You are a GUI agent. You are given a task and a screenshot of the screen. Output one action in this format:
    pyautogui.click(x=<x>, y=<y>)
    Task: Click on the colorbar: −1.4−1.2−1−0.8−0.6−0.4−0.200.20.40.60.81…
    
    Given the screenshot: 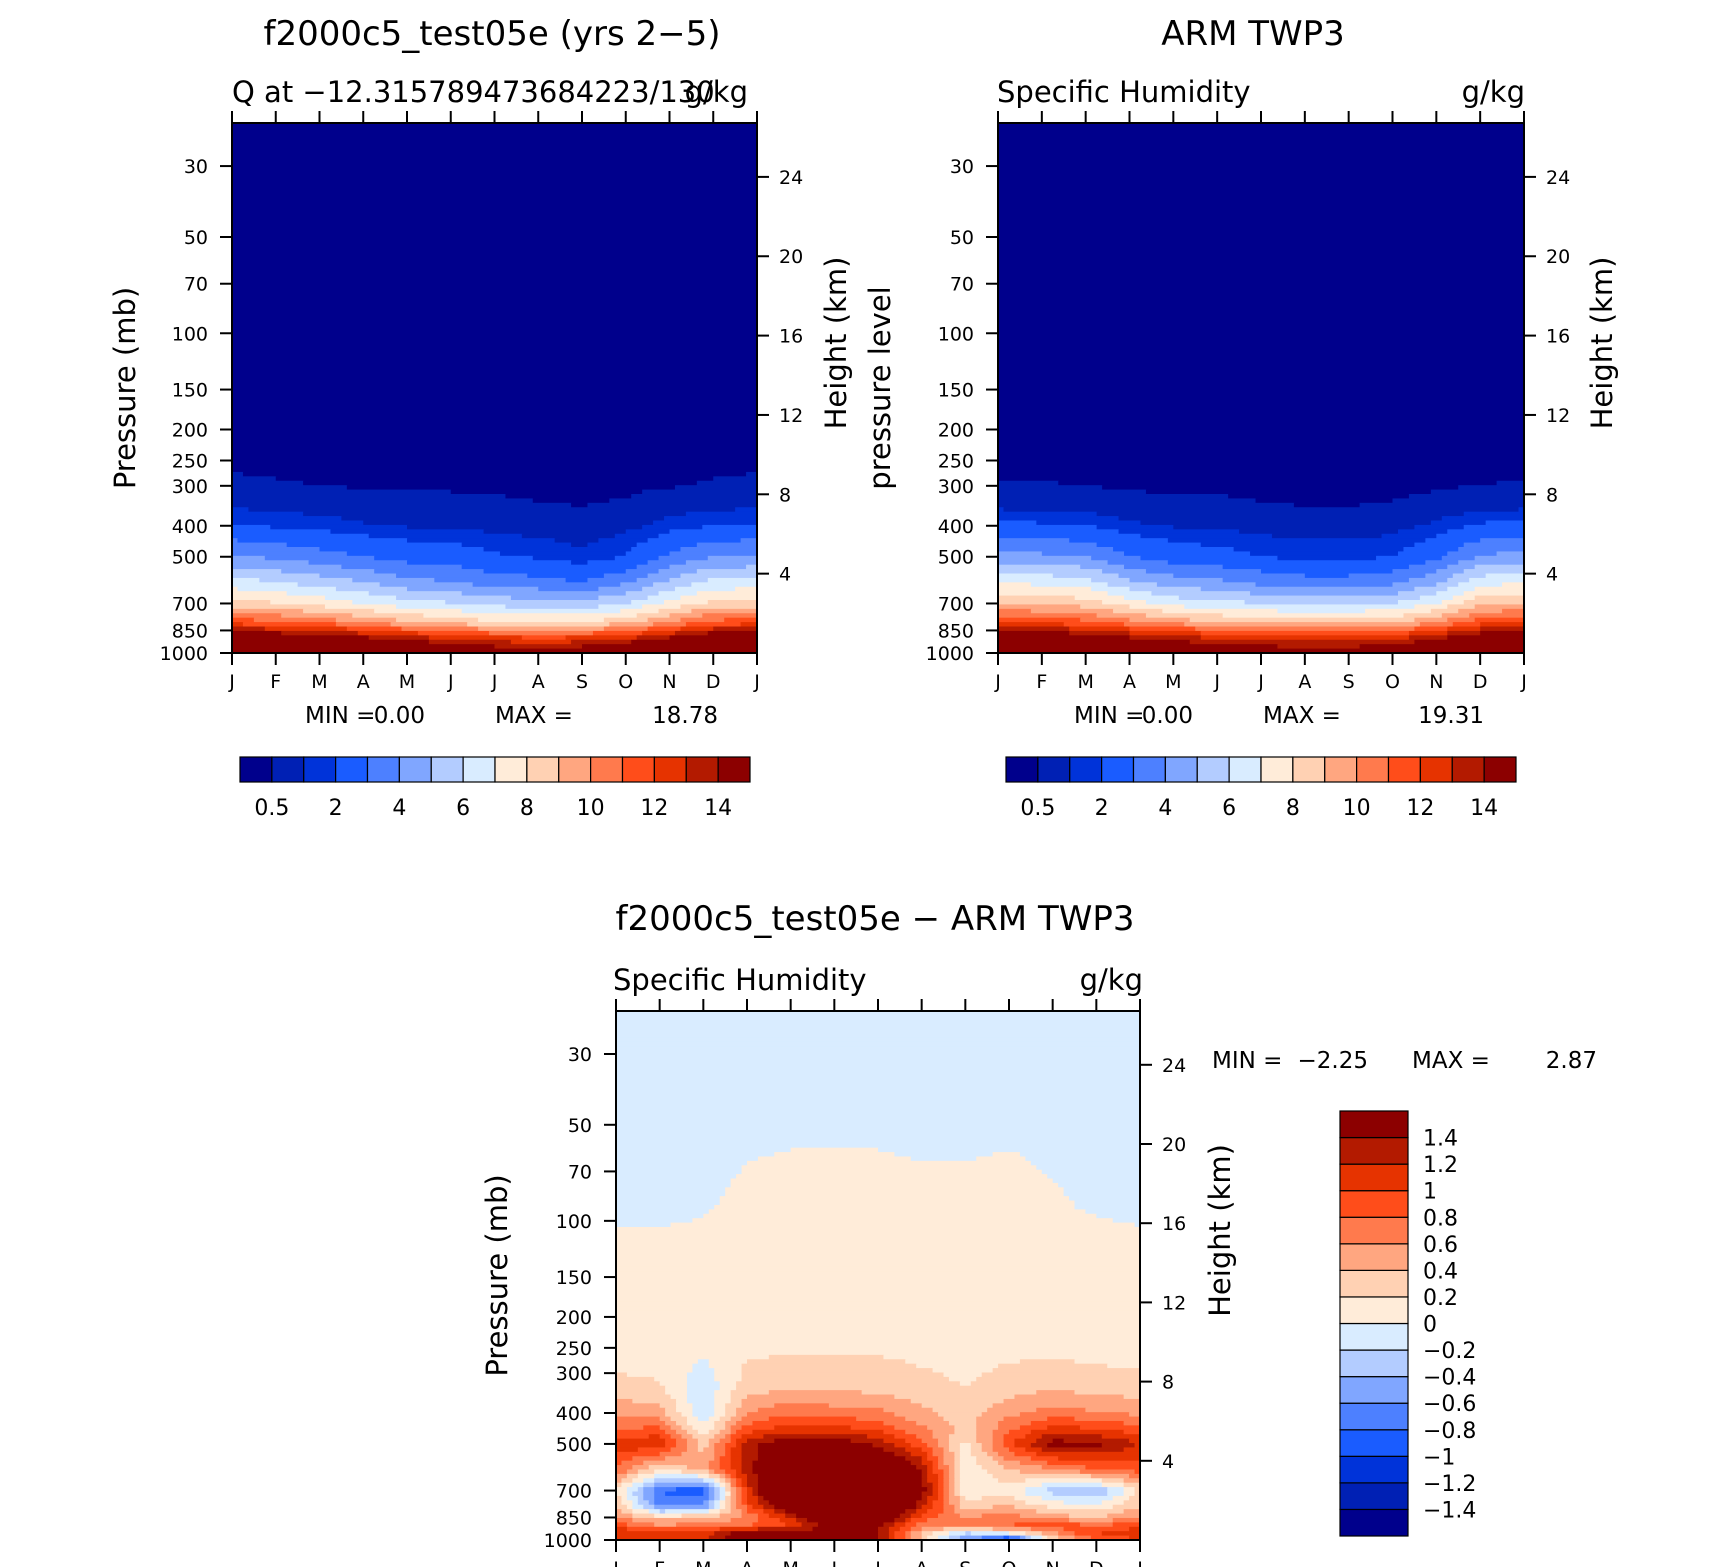 What is the action you would take?
    pyautogui.click(x=1407, y=1323)
    